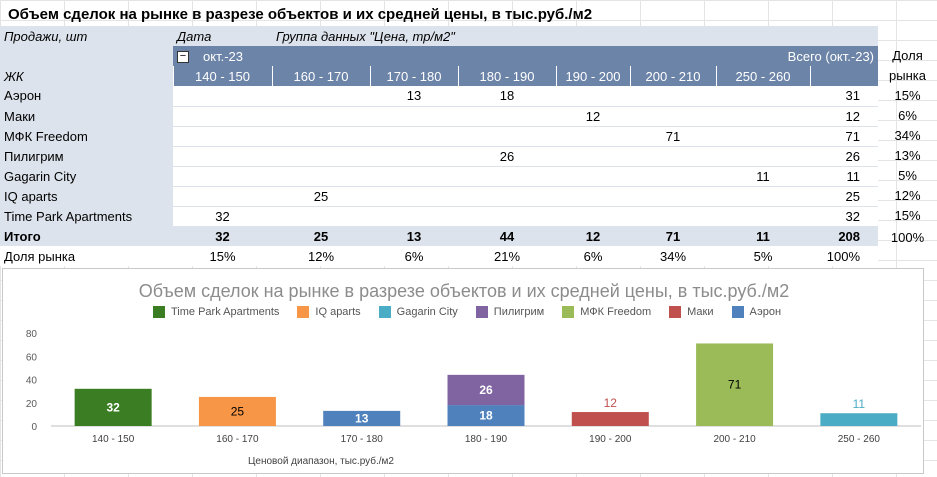 The width and height of the screenshot is (937, 477). Describe the element at coordinates (413, 76) in the screenshot. I see `range-header: 170 - 180` at that location.